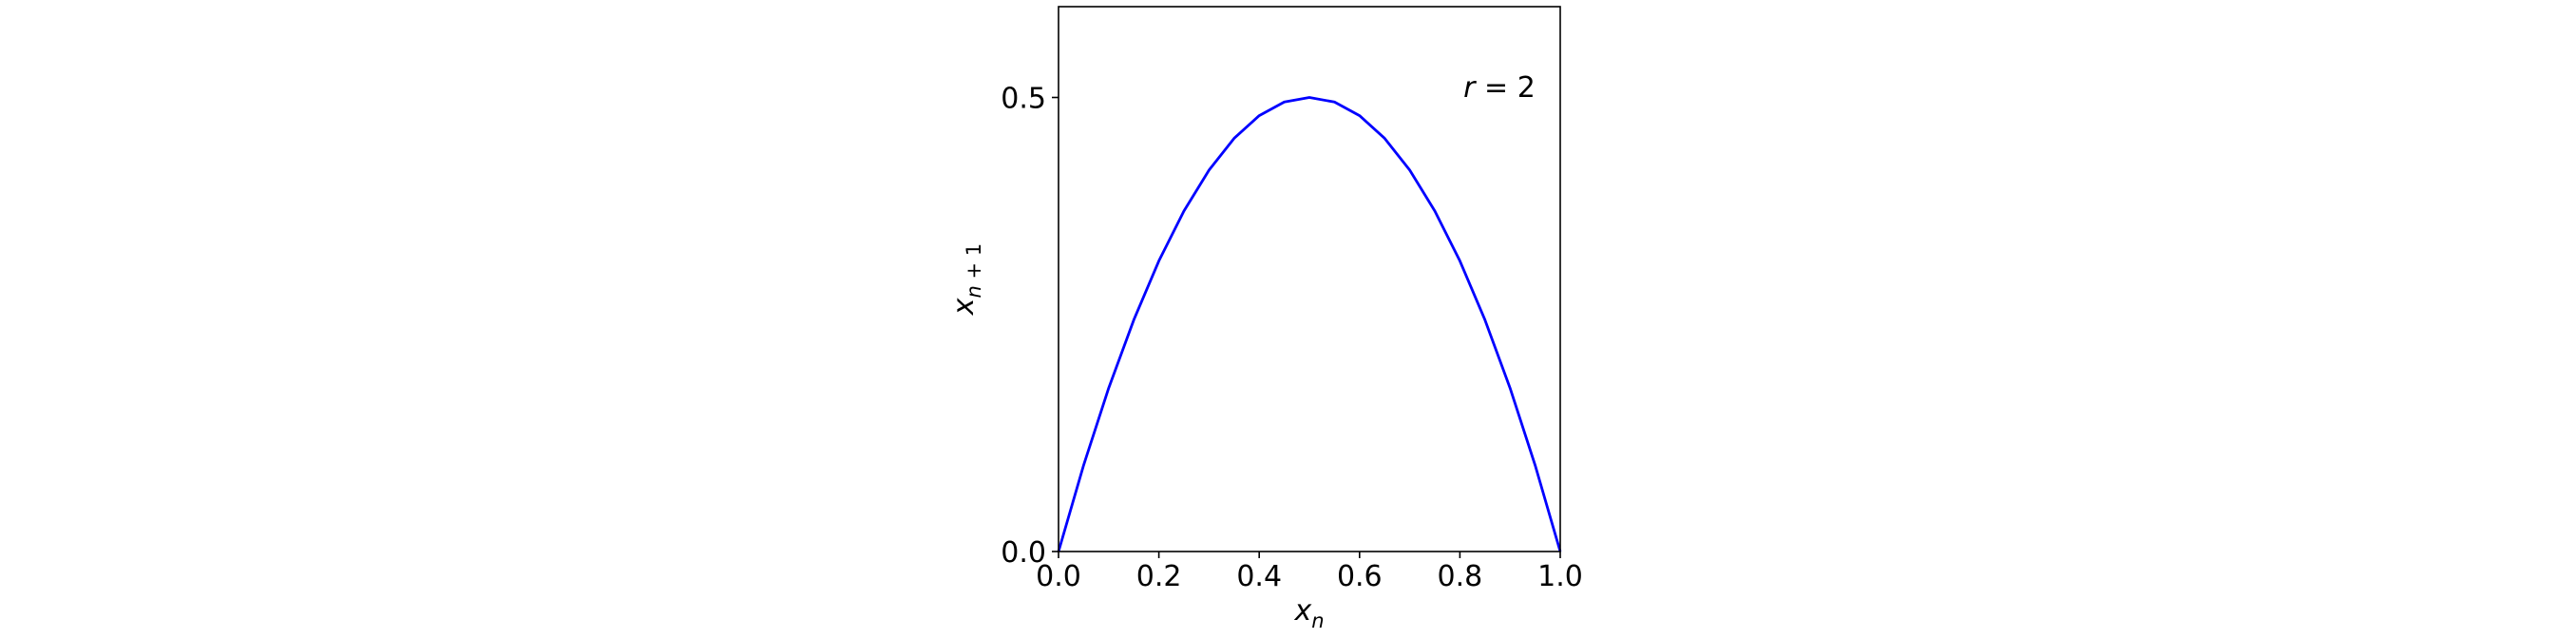 The height and width of the screenshot is (639, 2576). I want to click on y-axis-label-base: x, so click(964, 307).